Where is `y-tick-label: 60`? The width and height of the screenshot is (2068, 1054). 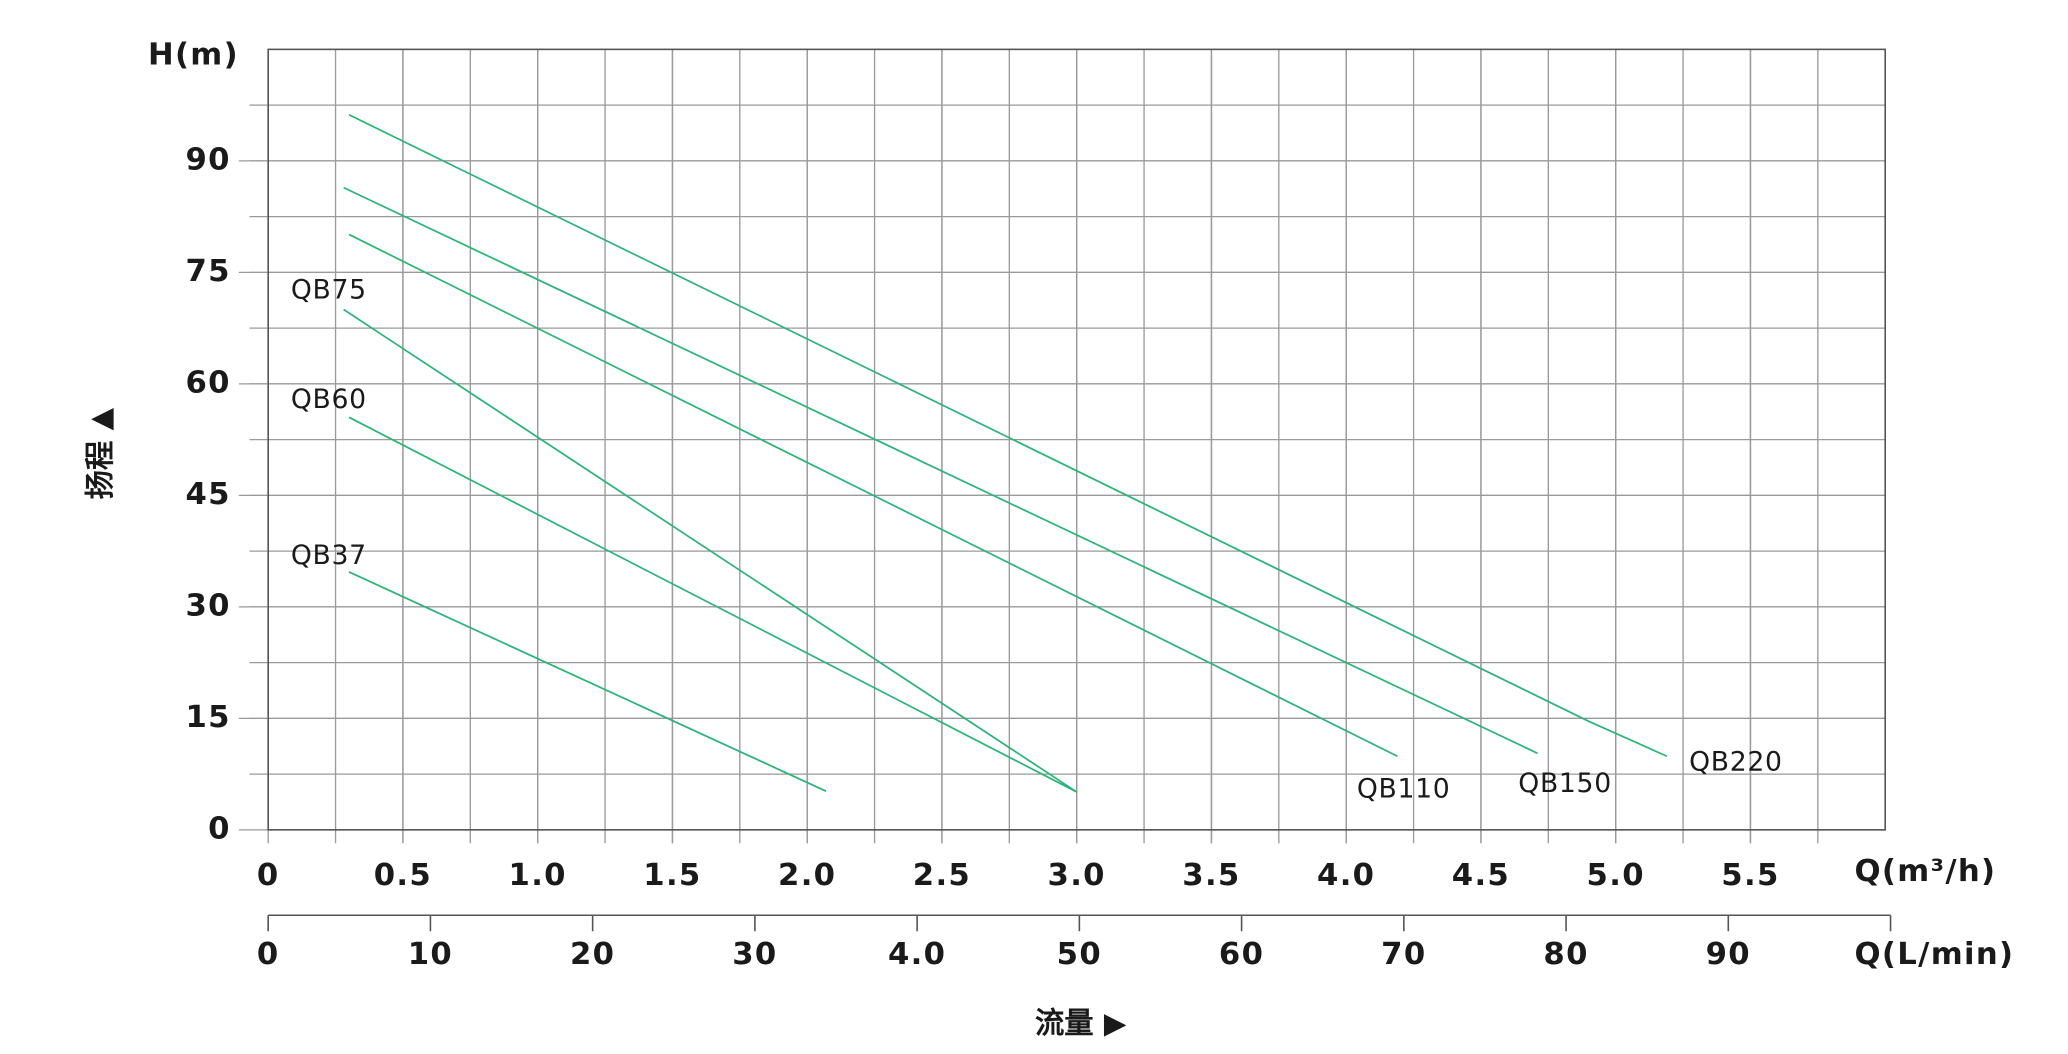
y-tick-label: 60 is located at coordinates (207, 382).